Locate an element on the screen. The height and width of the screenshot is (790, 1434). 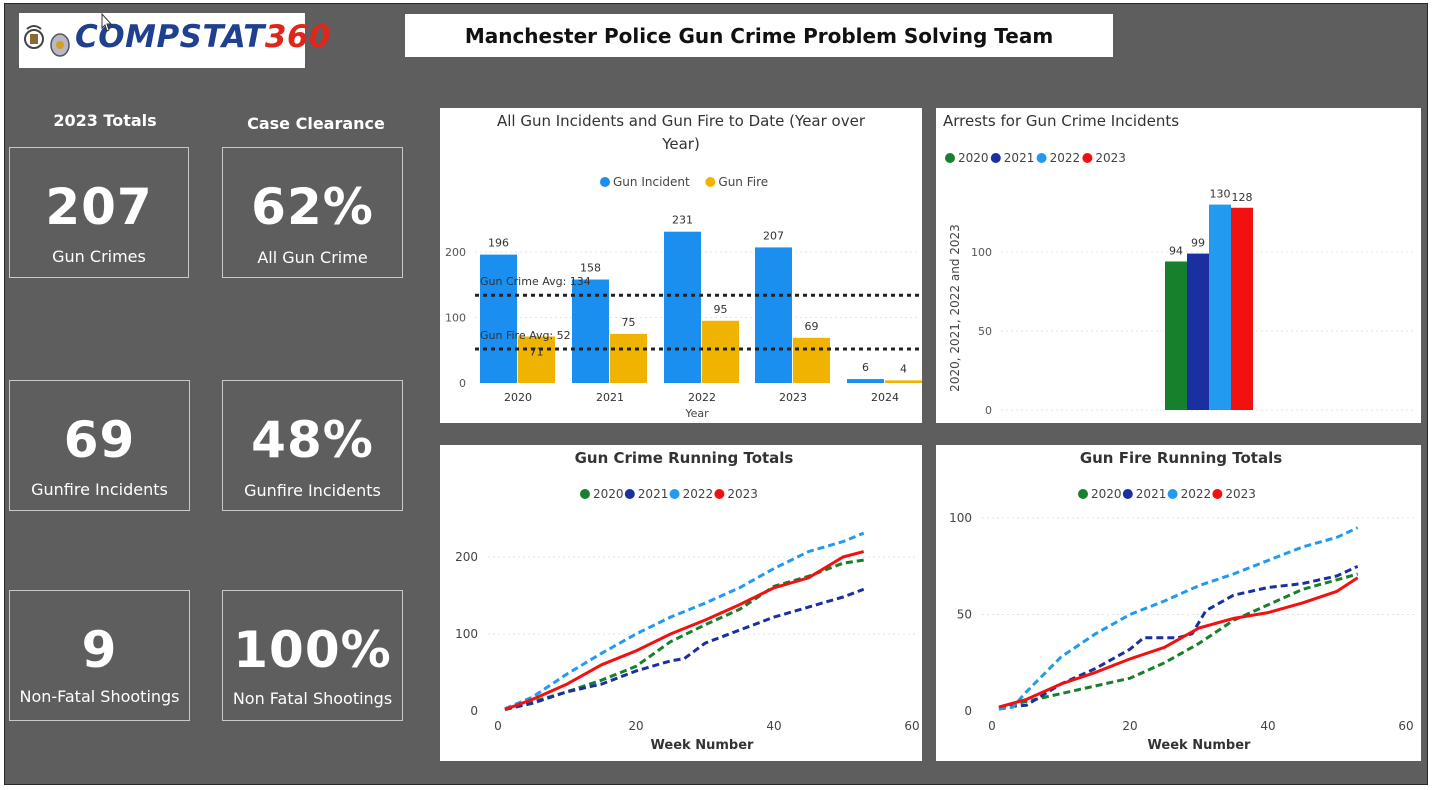
x-tick-label: 0 is located at coordinates (498, 726).